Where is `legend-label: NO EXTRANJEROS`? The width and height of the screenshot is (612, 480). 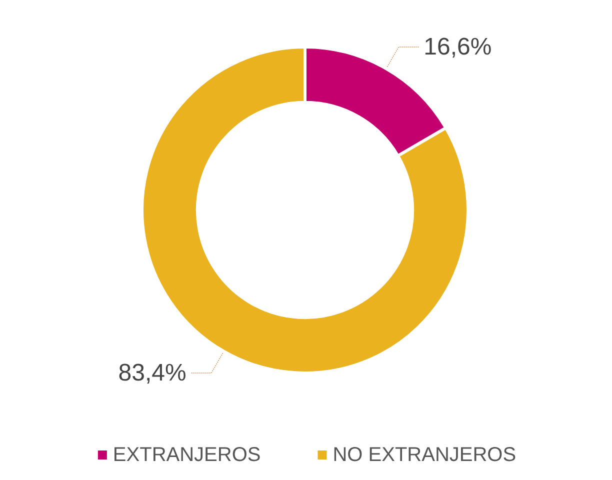 legend-label: NO EXTRANJEROS is located at coordinates (424, 455).